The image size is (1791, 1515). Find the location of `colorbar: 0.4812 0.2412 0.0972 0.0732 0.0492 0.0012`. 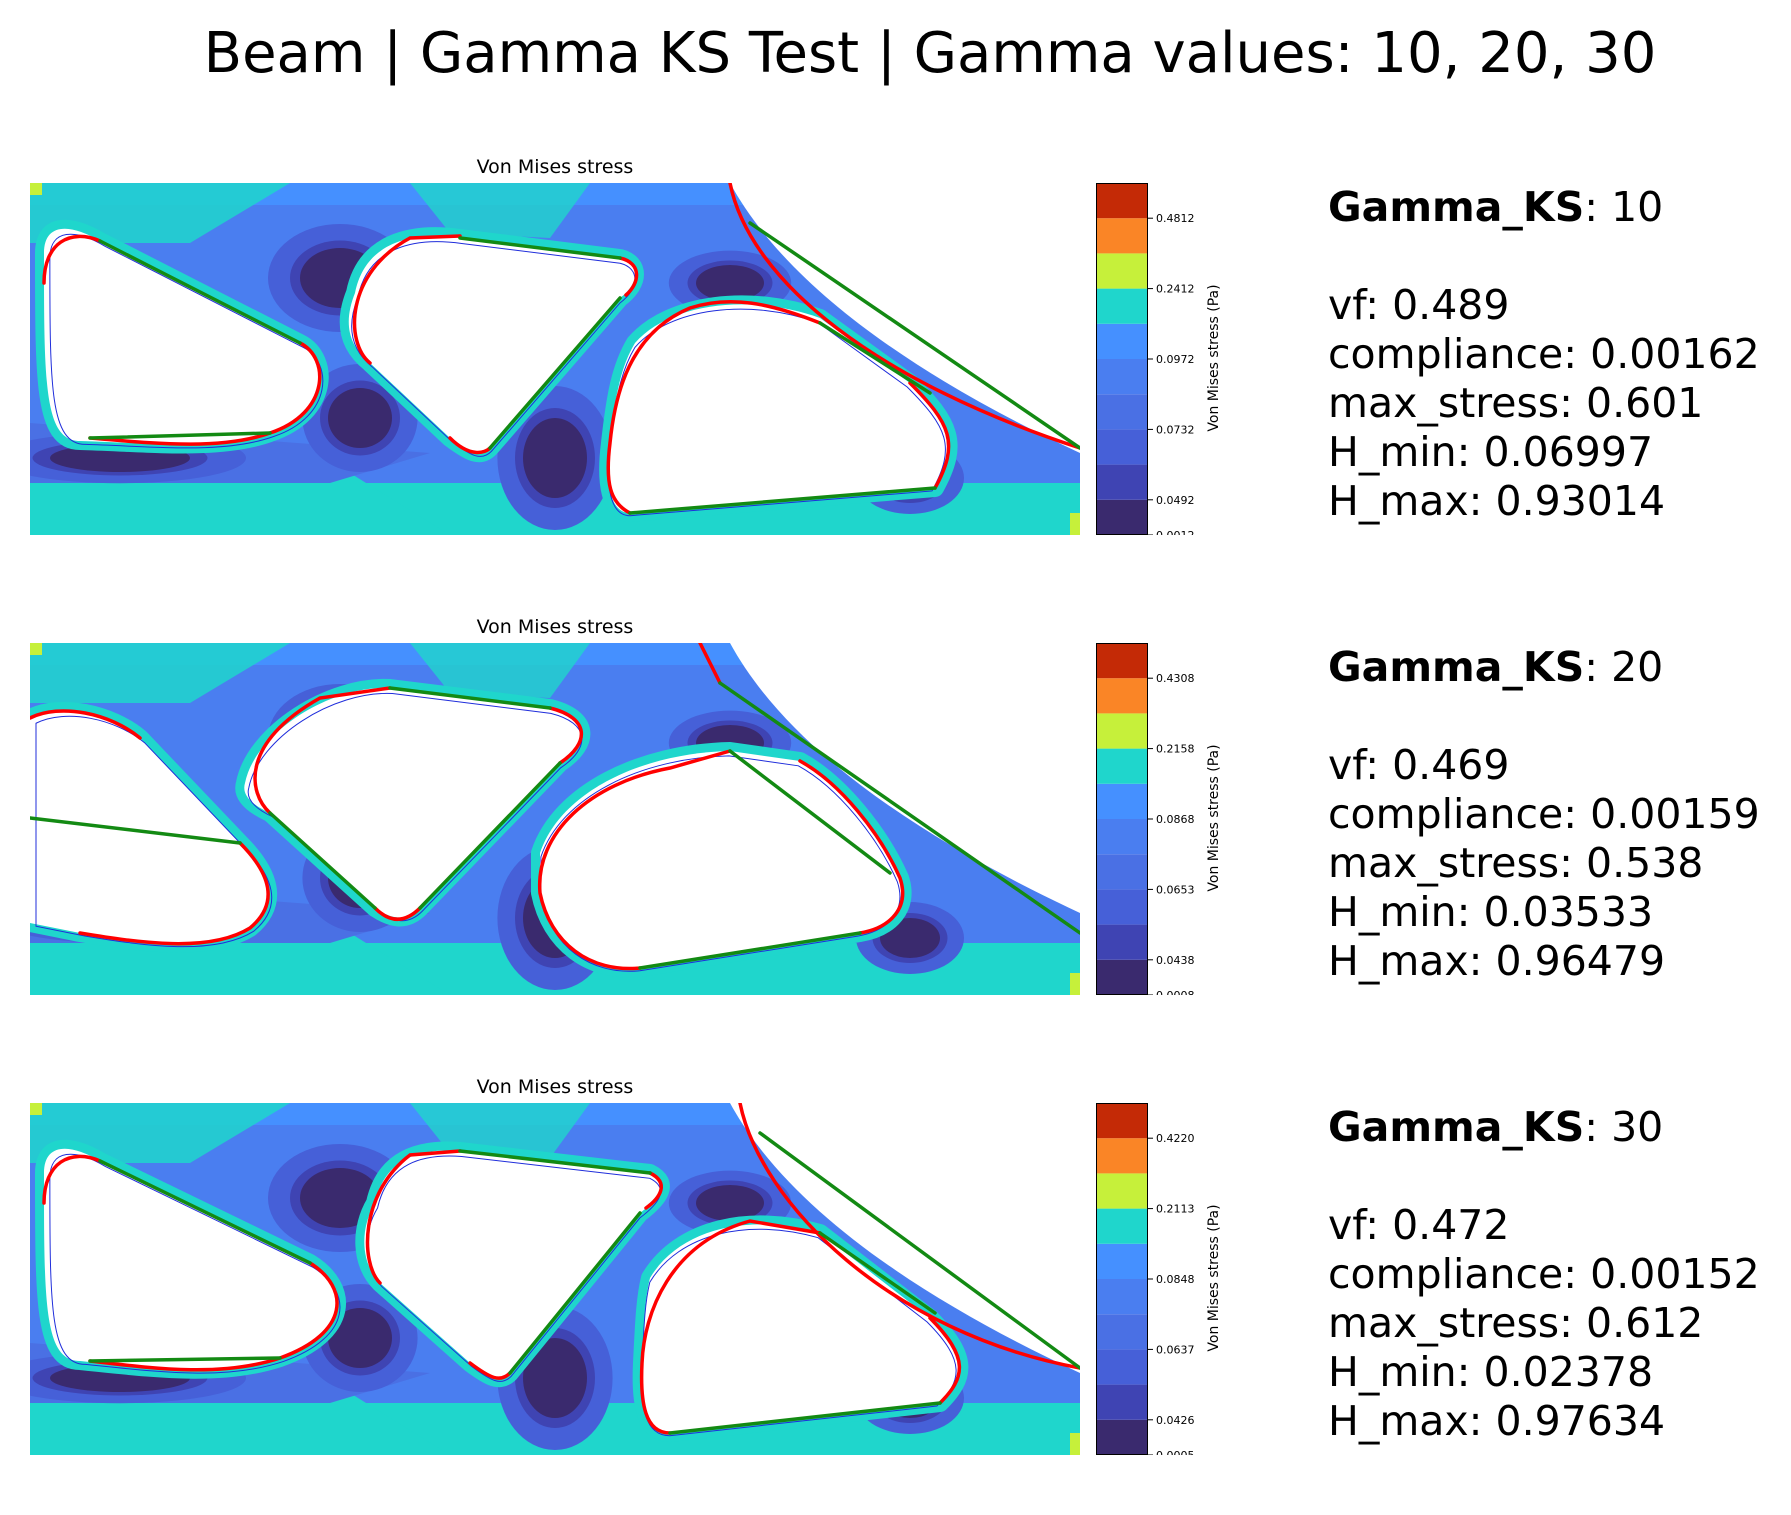

colorbar: 0.4812 0.2412 0.0972 0.0732 0.0492 0.0012 is located at coordinates (1145, 359).